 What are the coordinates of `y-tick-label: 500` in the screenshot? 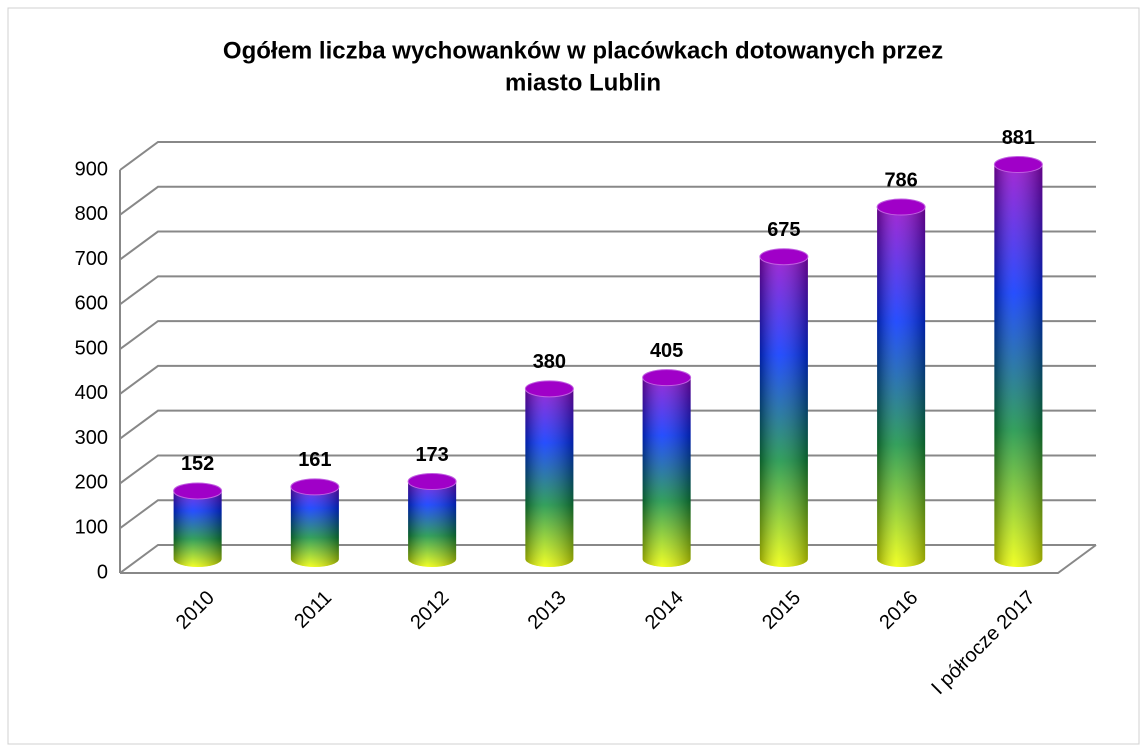 It's located at (91, 348).